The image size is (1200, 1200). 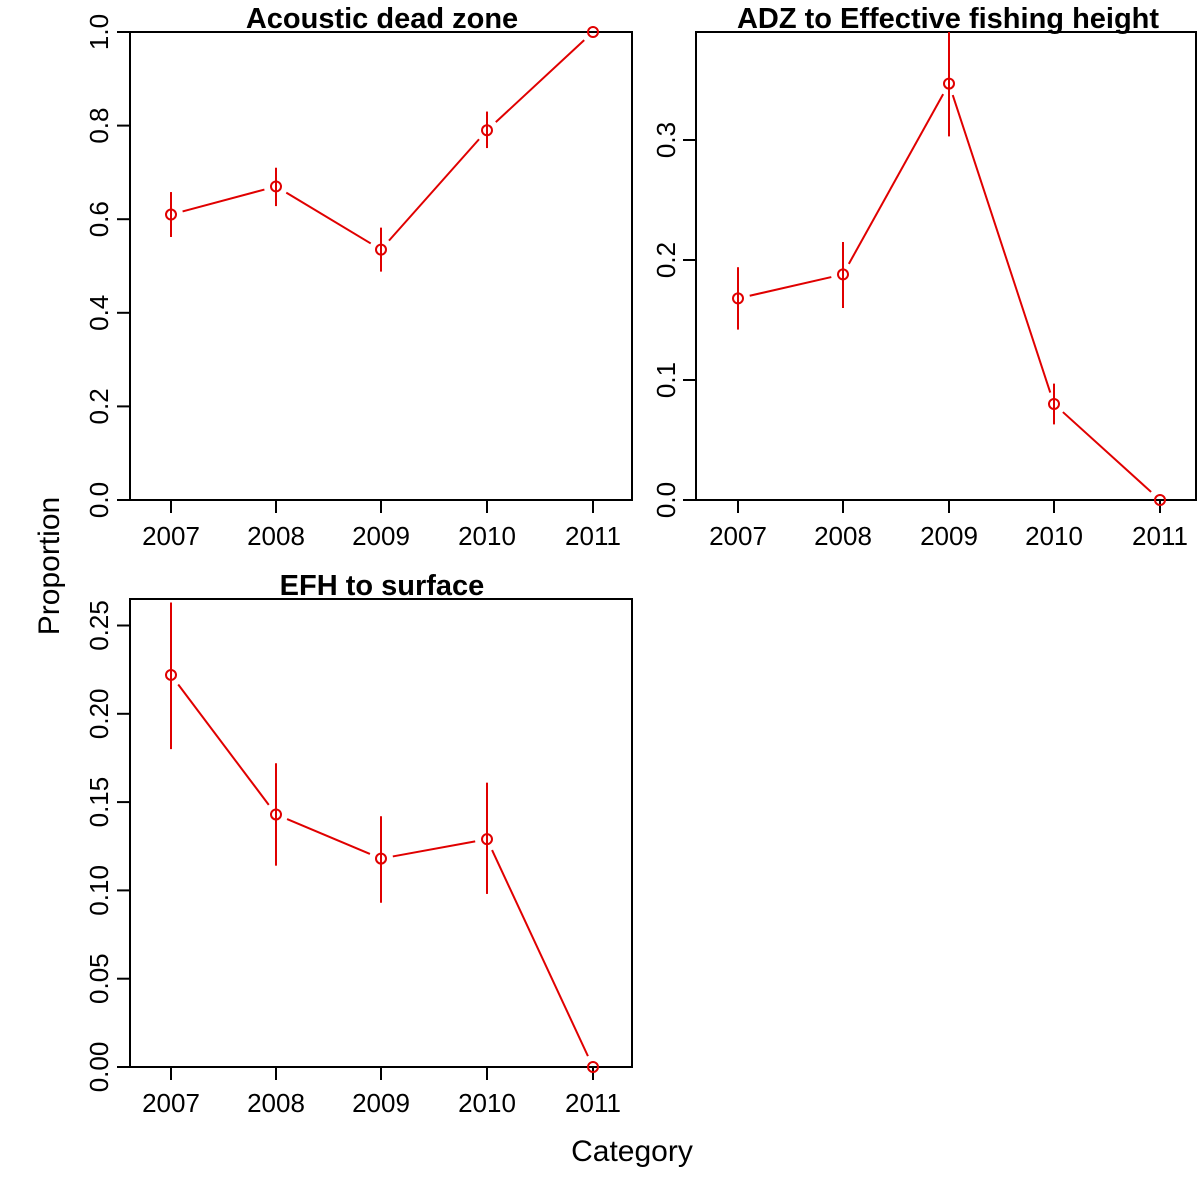 What do you see at coordinates (99, 313) in the screenshot?
I see `y-tick-label: 0.4` at bounding box center [99, 313].